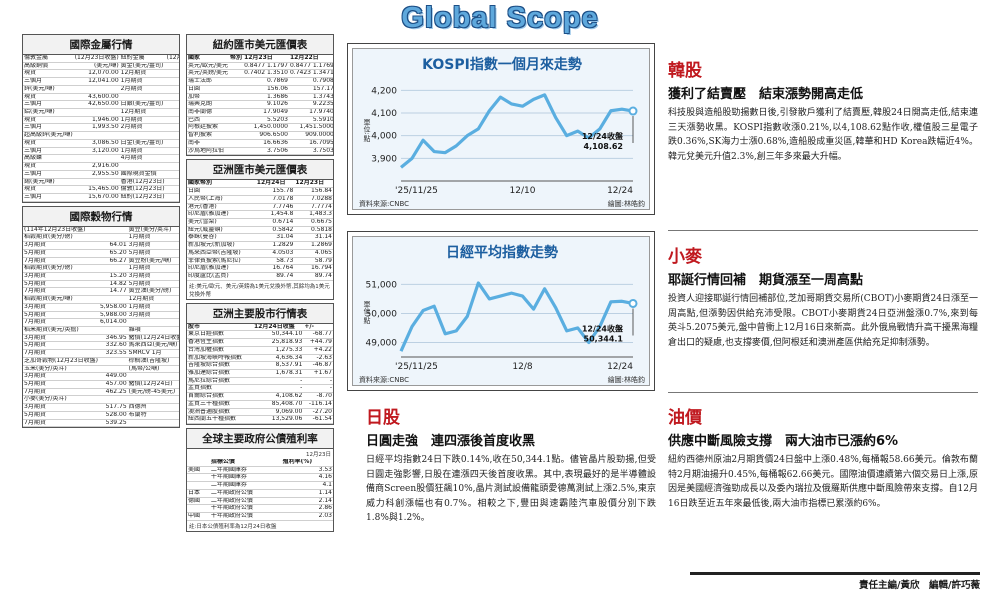  I want to click on table-cell: 8,537.91, so click(278, 365).